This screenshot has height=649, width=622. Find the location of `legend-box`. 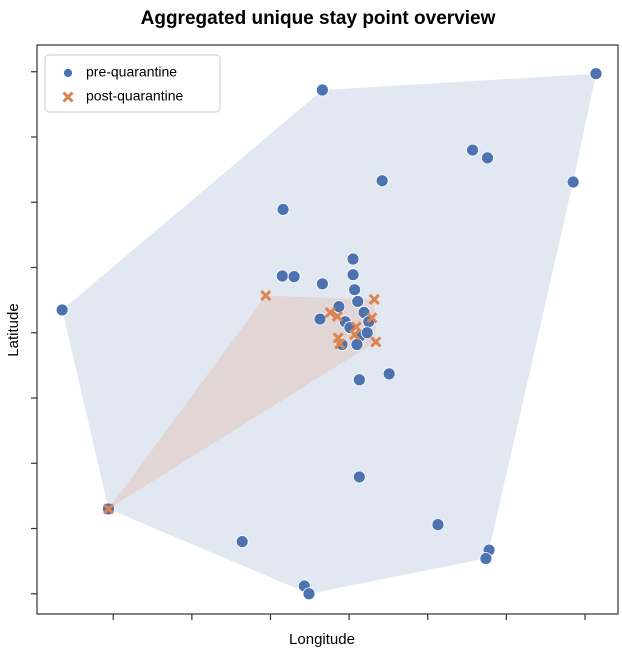

legend-box is located at coordinates (132, 83).